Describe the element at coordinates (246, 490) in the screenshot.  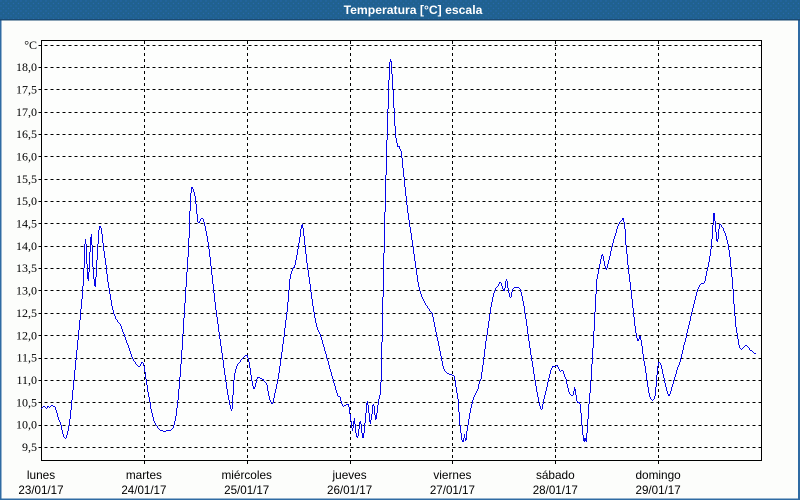
I see `svg-text: 25/01/17` at that location.